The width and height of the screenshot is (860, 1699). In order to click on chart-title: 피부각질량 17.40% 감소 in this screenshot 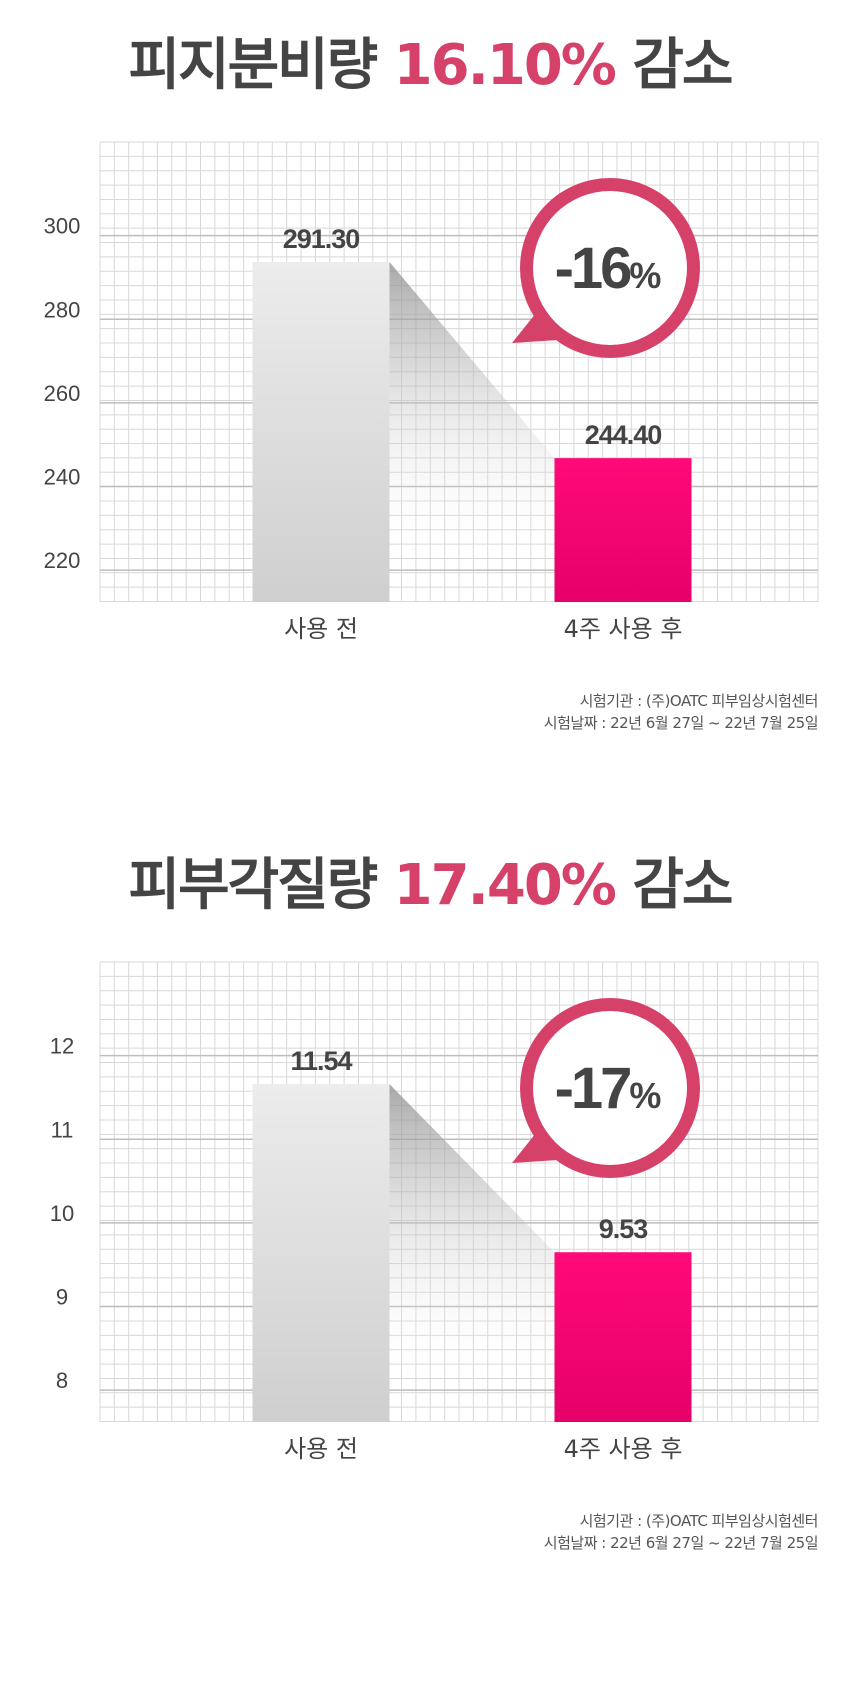, I will do `click(430, 880)`.